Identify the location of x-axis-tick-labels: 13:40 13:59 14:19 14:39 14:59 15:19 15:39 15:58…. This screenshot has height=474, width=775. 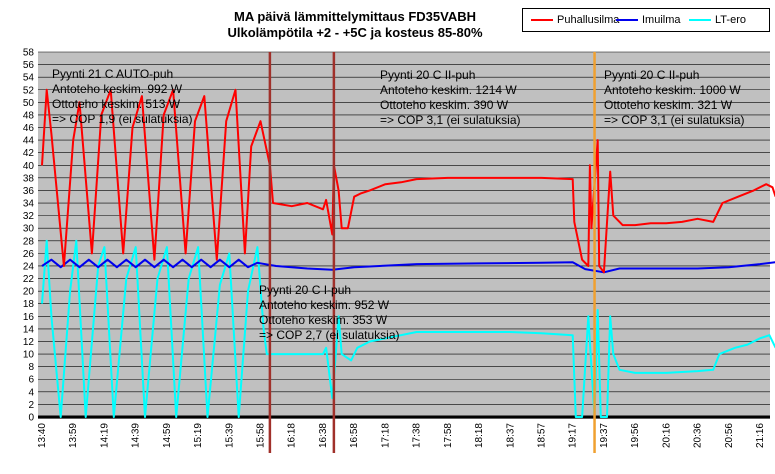
(401, 435).